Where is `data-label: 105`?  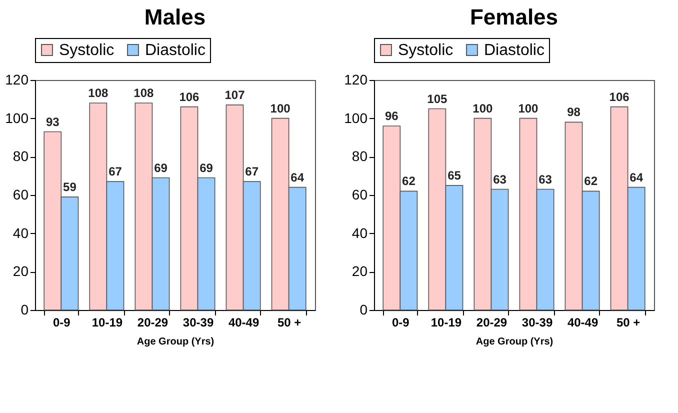
data-label: 105 is located at coordinates (437, 99).